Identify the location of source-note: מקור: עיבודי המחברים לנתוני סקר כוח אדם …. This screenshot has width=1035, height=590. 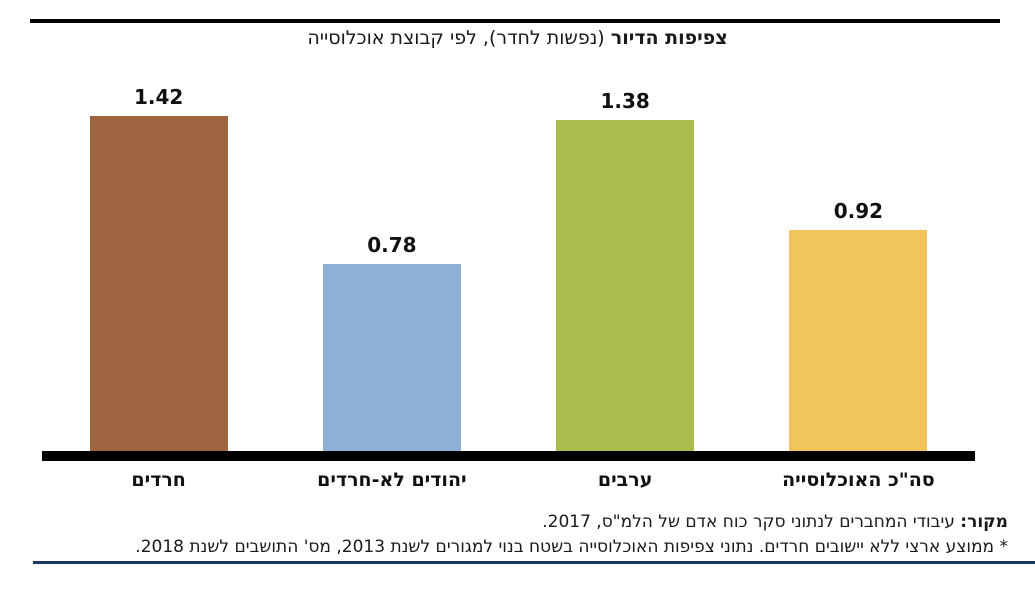
(513, 522).